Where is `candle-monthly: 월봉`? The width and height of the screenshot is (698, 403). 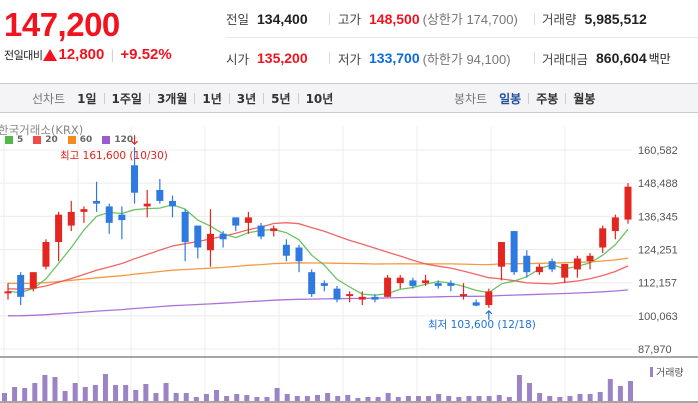
candle-monthly: 월봉 is located at coordinates (584, 98).